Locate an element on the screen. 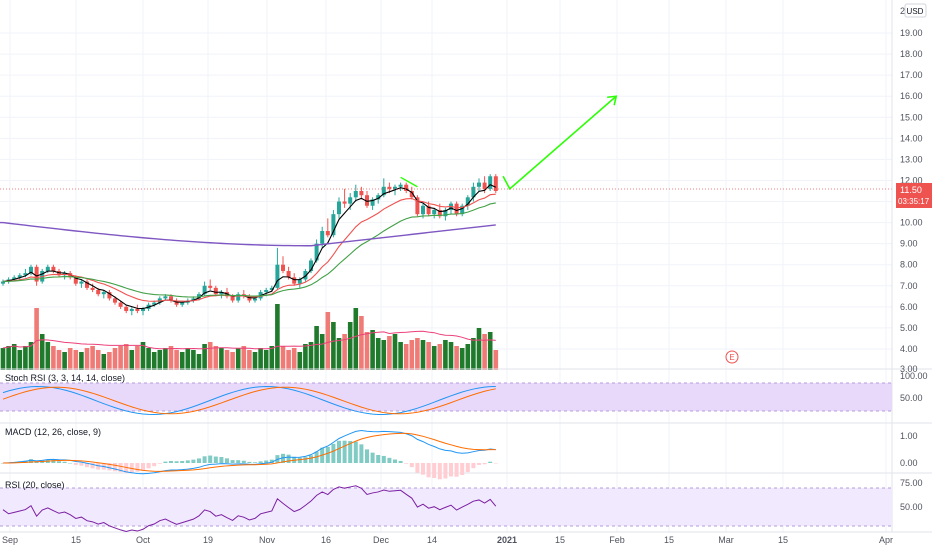 This screenshot has height=550, width=932. price-tick: 6.00 is located at coordinates (909, 307).